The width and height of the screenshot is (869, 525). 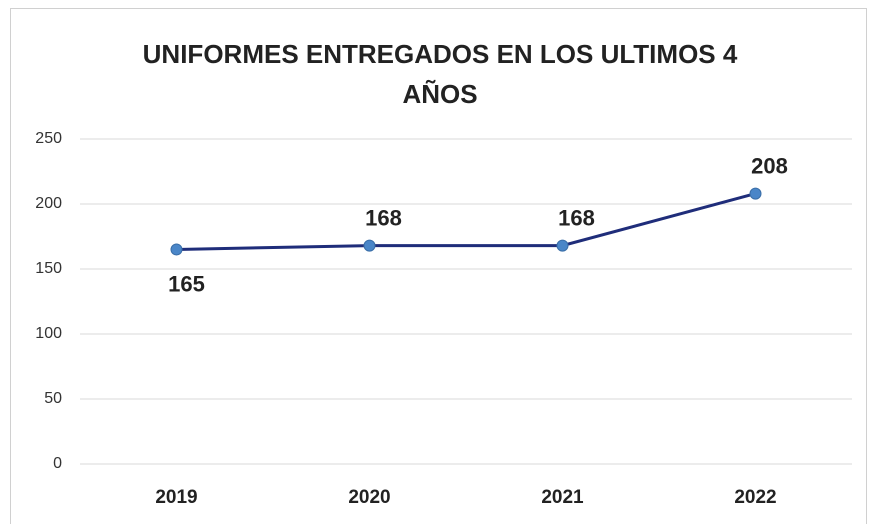 What do you see at coordinates (466, 221) in the screenshot?
I see `line` at bounding box center [466, 221].